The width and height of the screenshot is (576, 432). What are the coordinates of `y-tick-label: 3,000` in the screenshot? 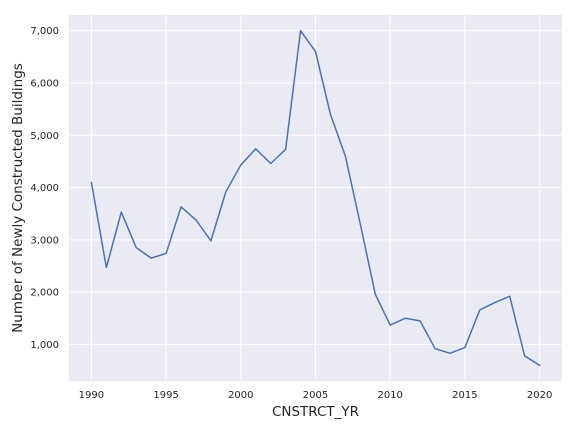 It's located at (44, 240).